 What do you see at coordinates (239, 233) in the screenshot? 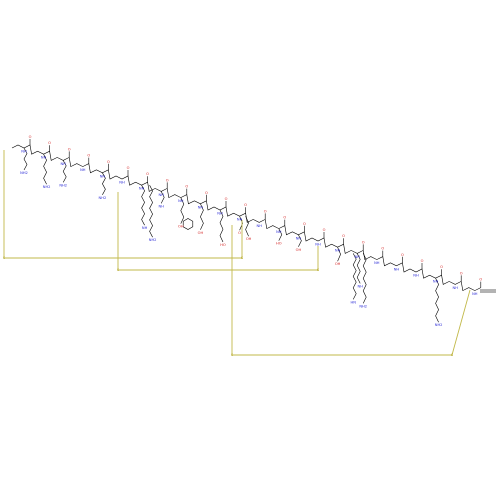
I see `side-chain-label: O` at bounding box center [239, 233].